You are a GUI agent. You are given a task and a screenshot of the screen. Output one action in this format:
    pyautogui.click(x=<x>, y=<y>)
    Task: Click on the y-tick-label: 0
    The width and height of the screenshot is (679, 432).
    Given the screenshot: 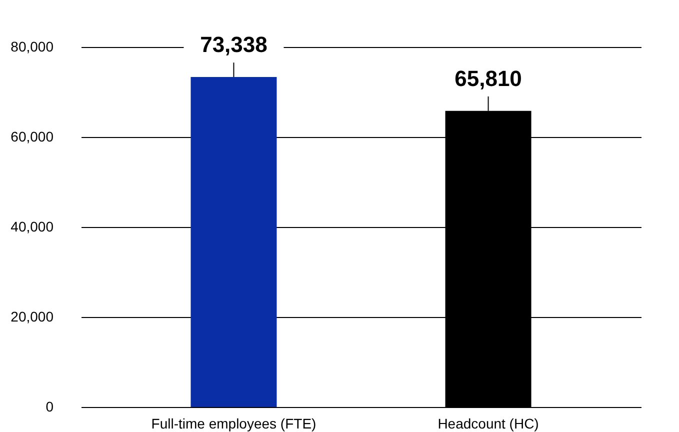 What is the action you would take?
    pyautogui.click(x=50, y=406)
    